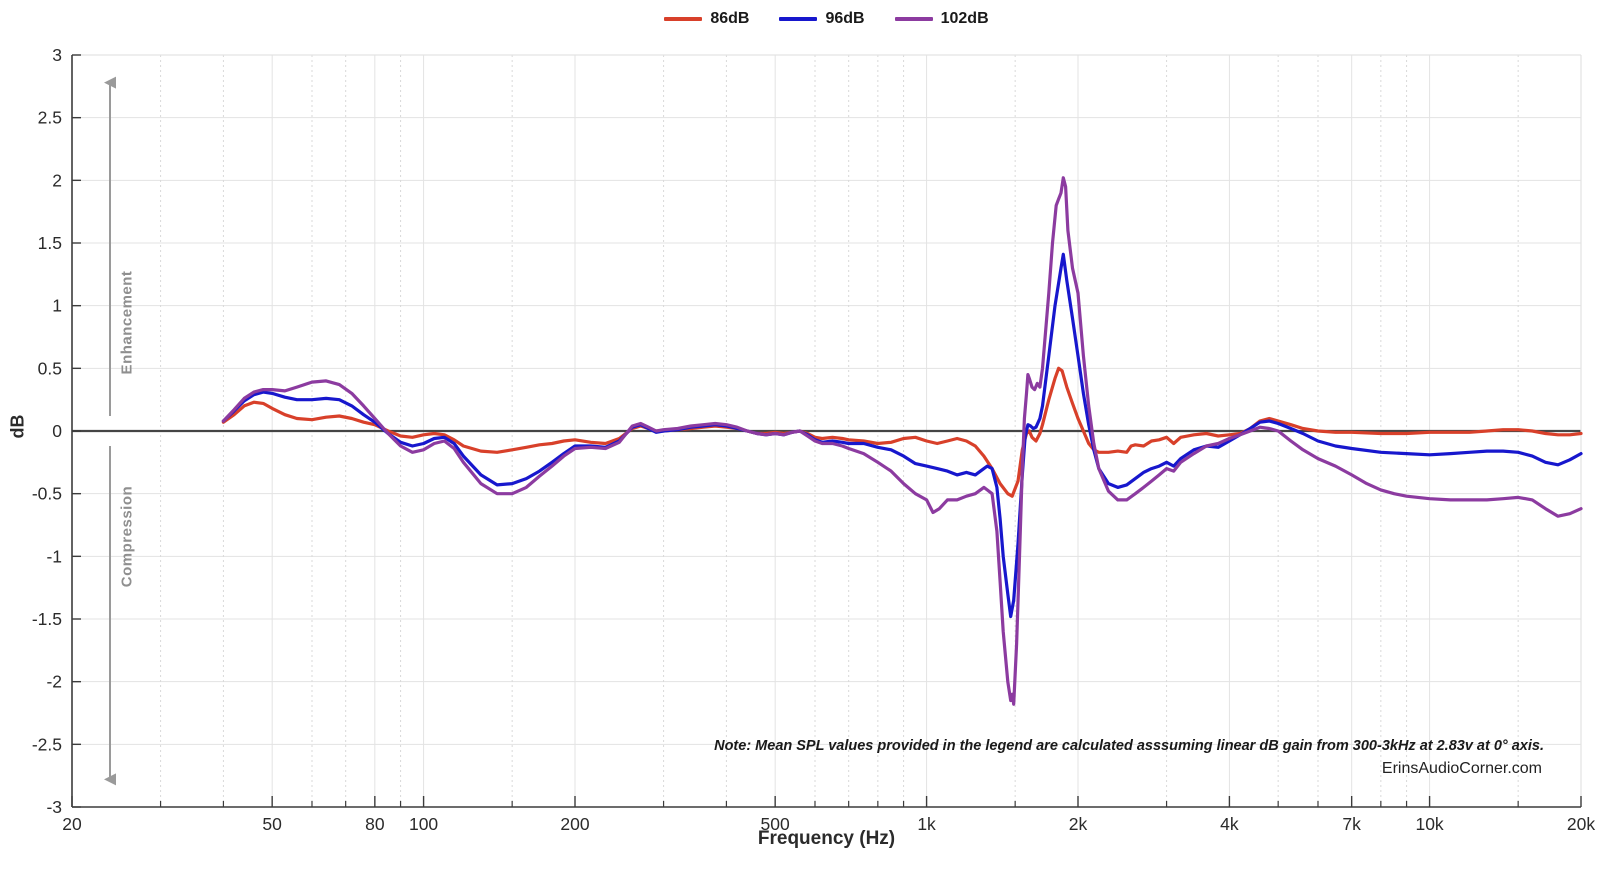  What do you see at coordinates (1581, 824) in the screenshot?
I see `x-tick-label: 20k` at bounding box center [1581, 824].